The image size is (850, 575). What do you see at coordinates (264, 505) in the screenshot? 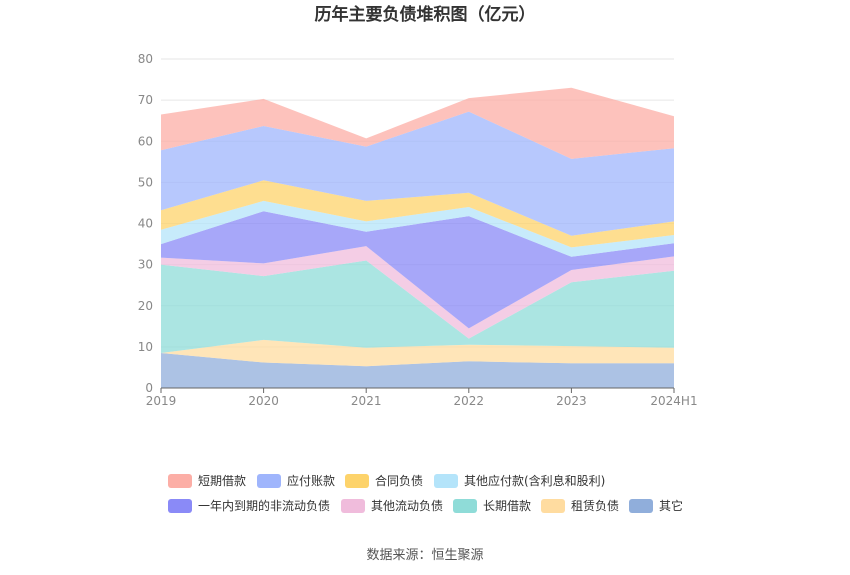
I see `legend-label: 一年内到期的非流动负债` at bounding box center [264, 505].